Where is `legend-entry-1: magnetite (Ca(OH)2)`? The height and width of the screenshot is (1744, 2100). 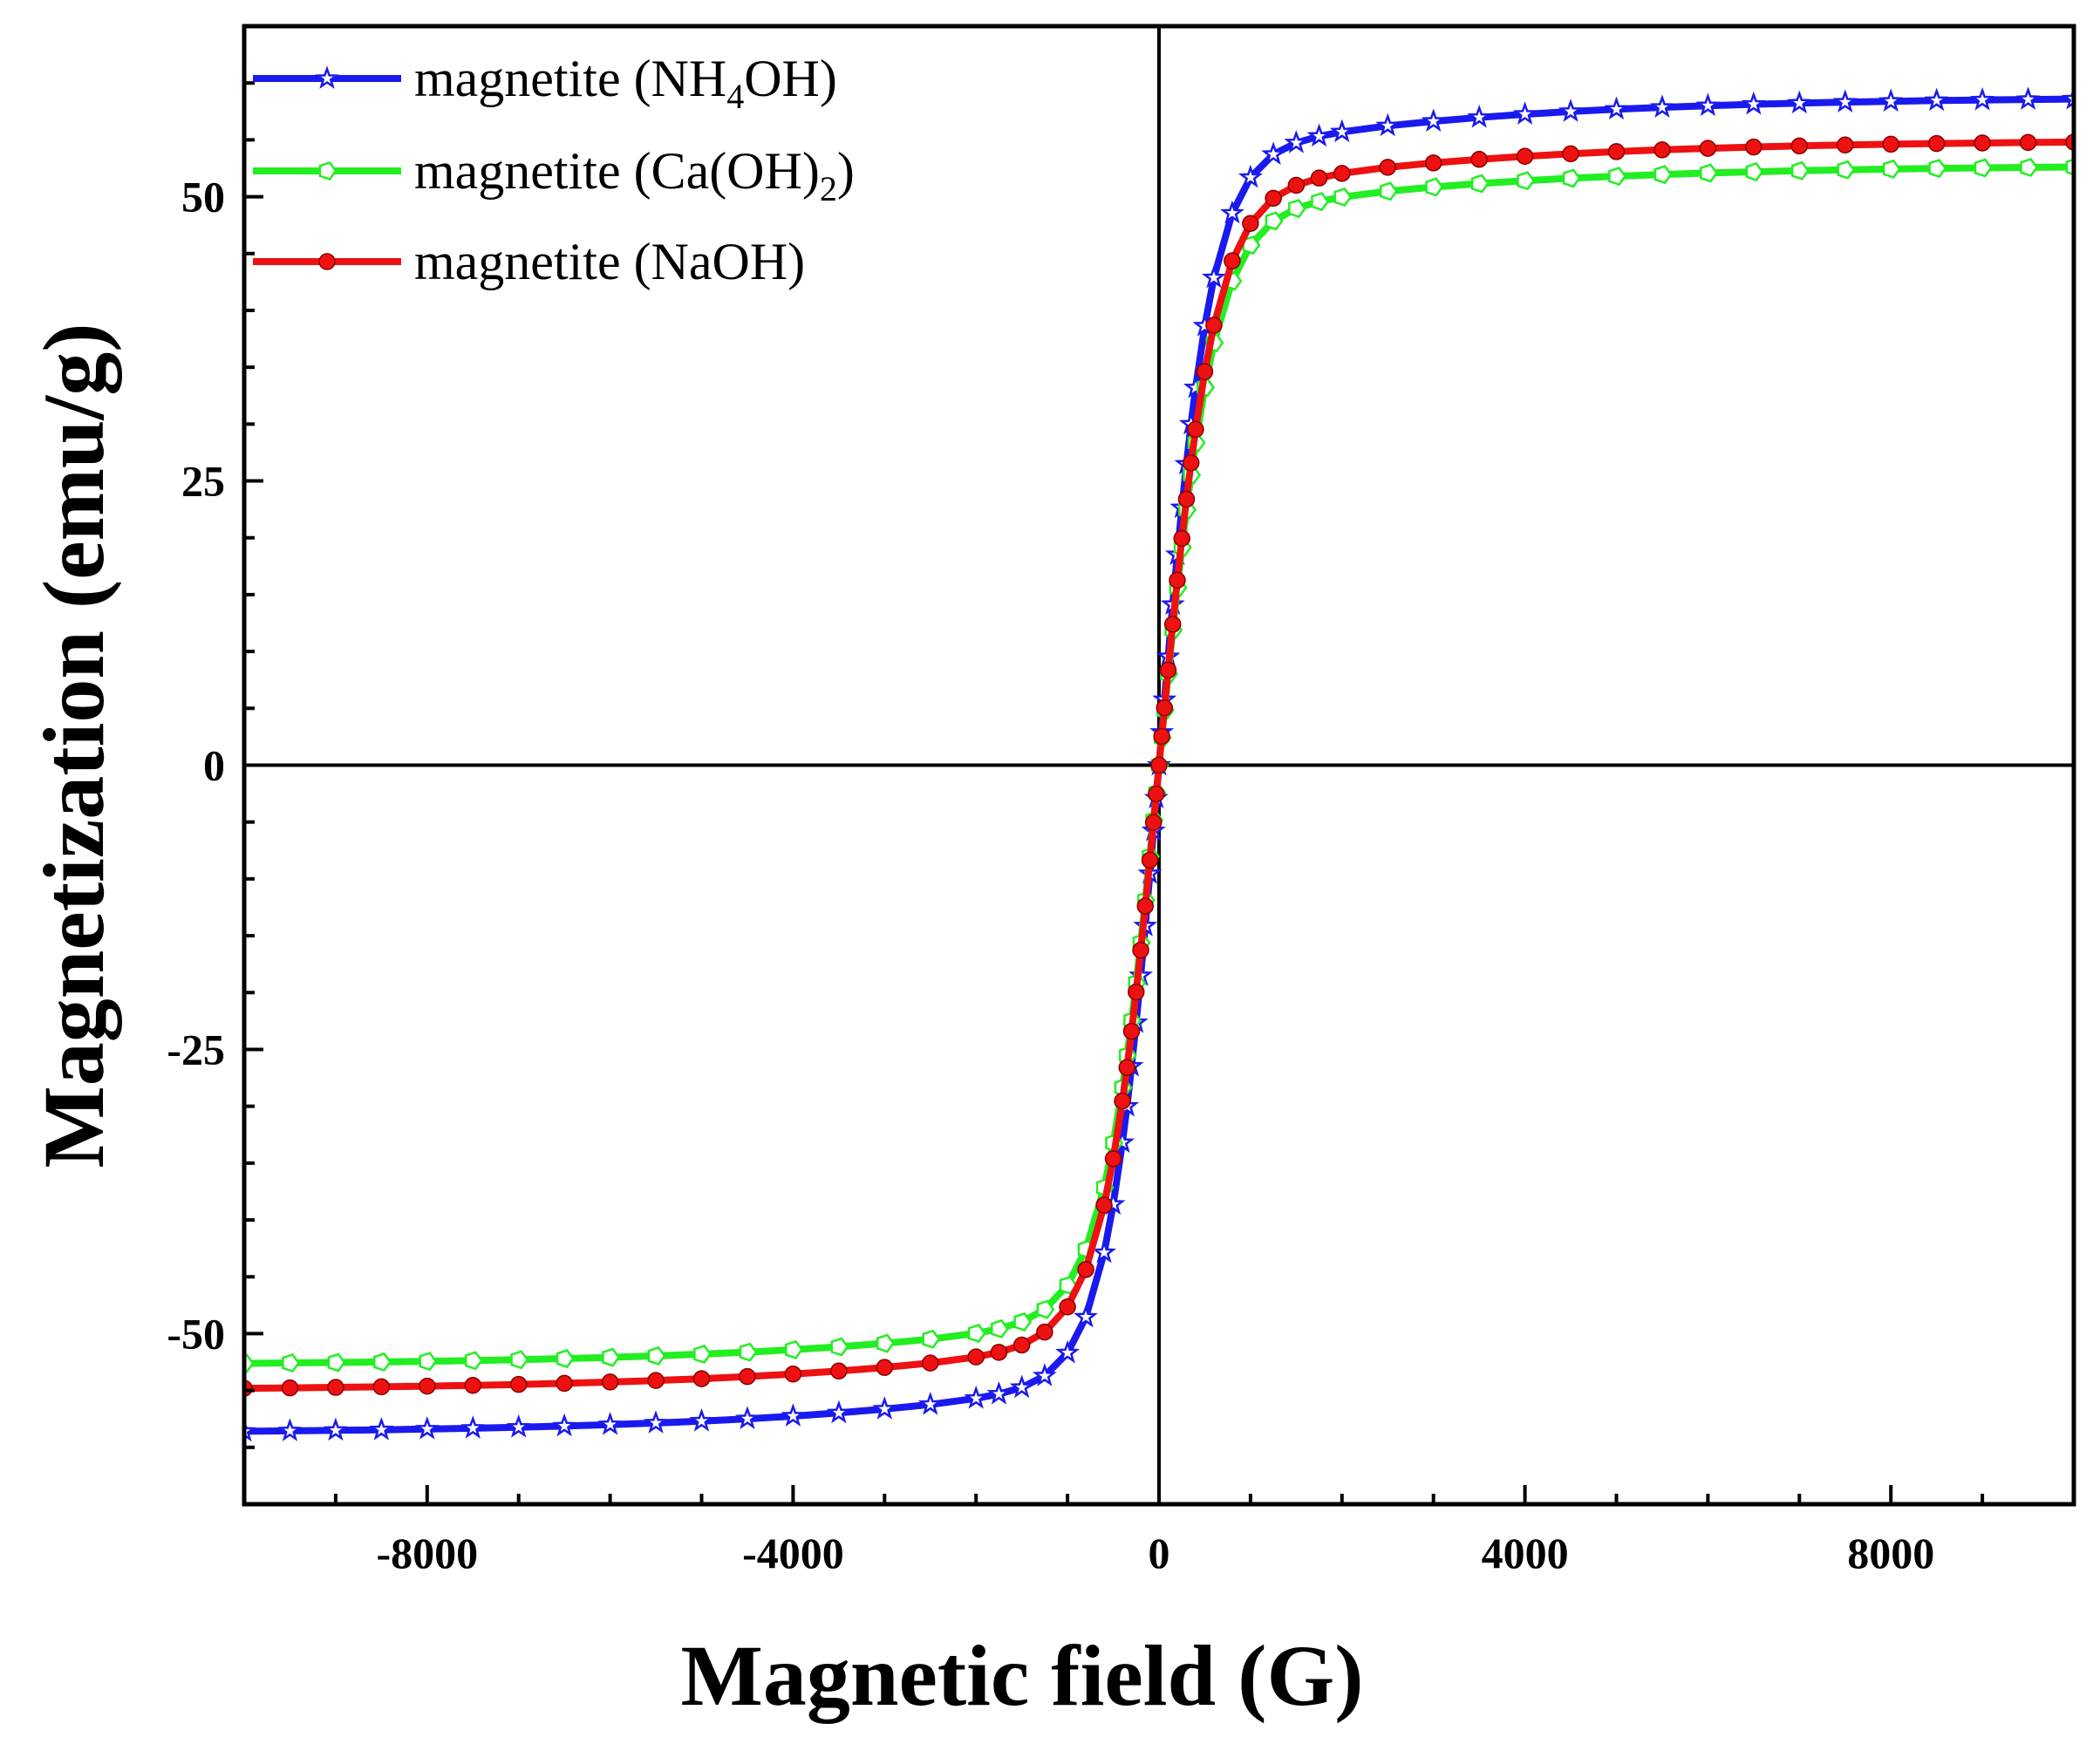
legend-entry-1: magnetite (Ca(OH)2) is located at coordinates (554, 175).